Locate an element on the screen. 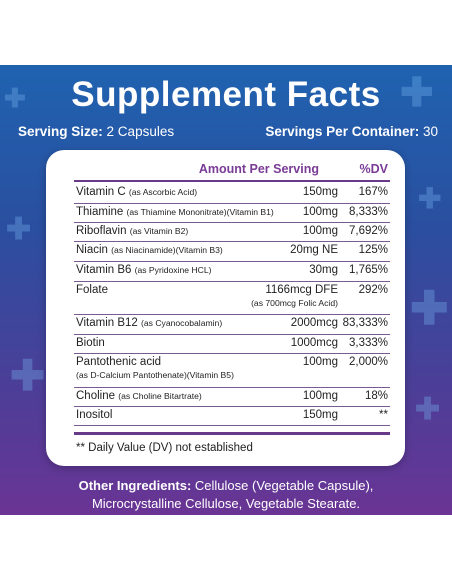  nutrient-name: Vitamin B12 (as Cyanocobalamin) is located at coordinates (149, 323).